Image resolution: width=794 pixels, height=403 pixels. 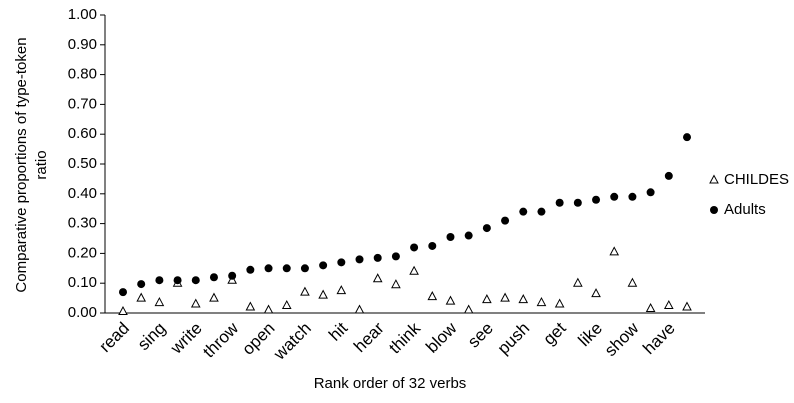 I want to click on x-axis-title: Rank order of 32 verbs, so click(x=390, y=383).